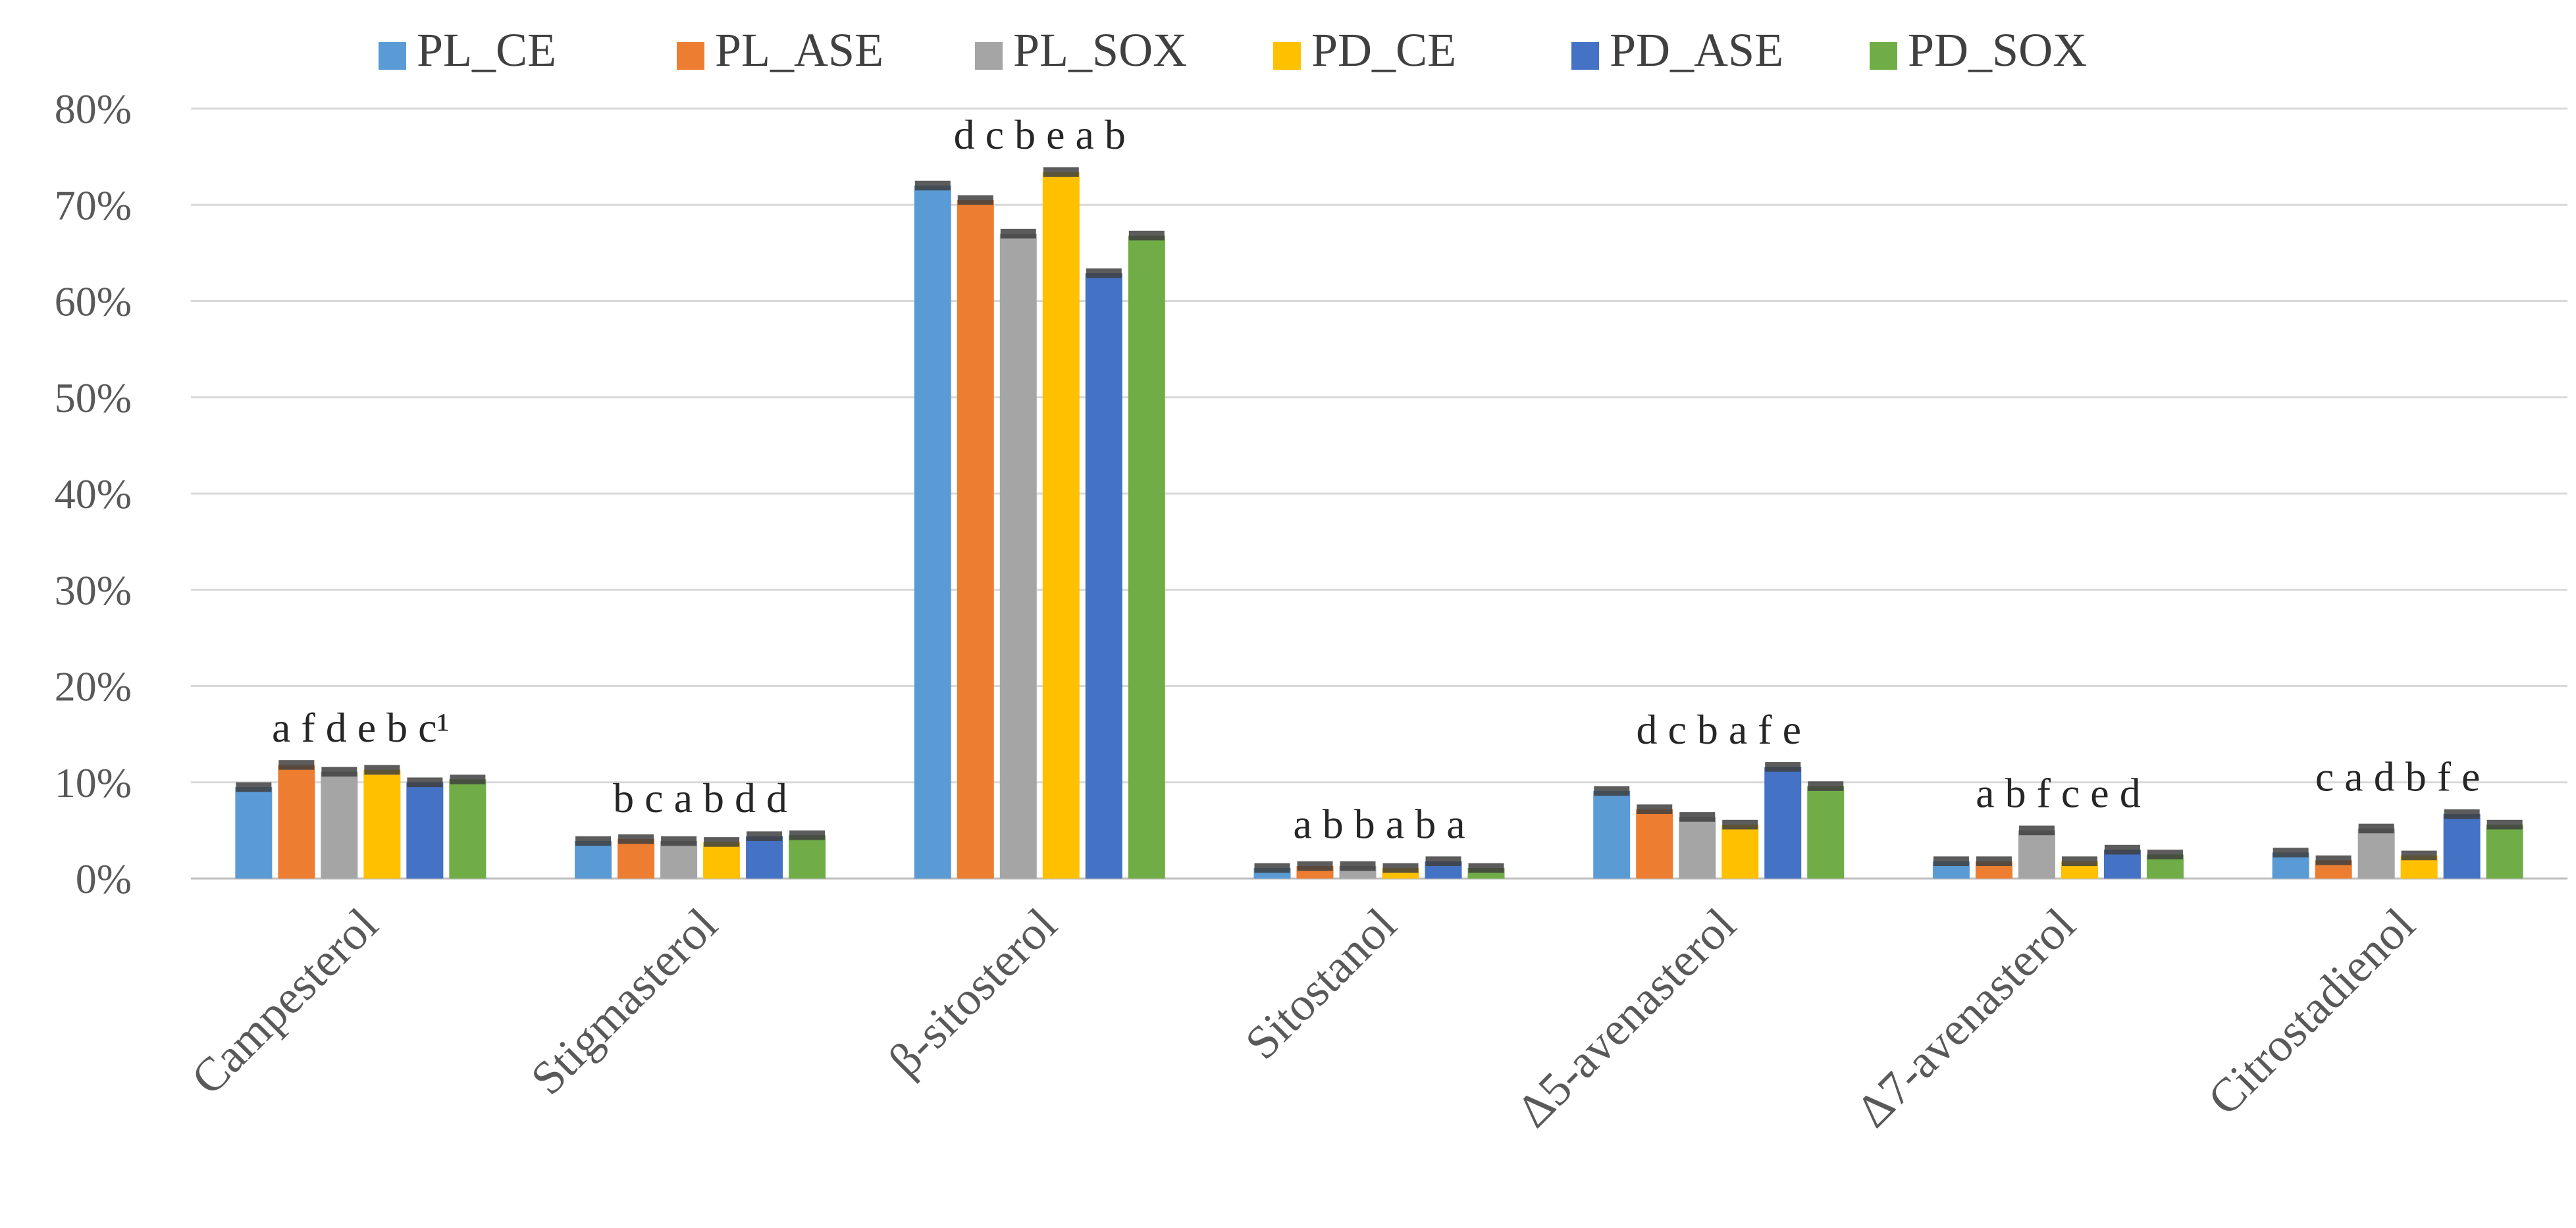  What do you see at coordinates (93, 686) in the screenshot?
I see `y-tick-label: 20%` at bounding box center [93, 686].